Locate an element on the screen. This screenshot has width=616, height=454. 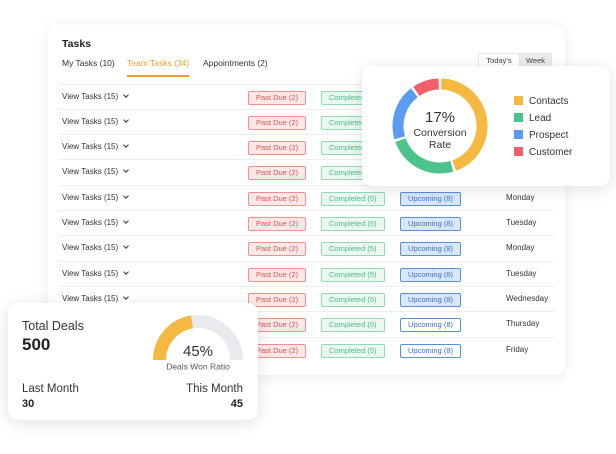
legend-label: Lead is located at coordinates (540, 118).